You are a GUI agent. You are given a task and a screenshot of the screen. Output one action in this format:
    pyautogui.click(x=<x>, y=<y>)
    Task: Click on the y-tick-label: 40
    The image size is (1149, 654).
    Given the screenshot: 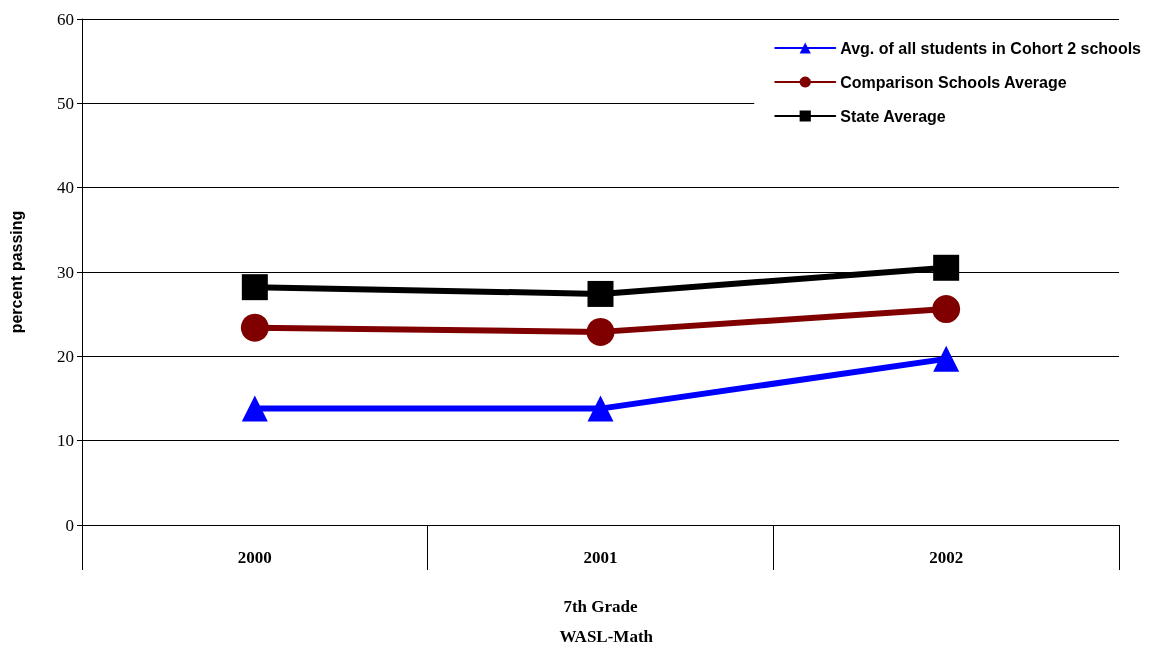 What is the action you would take?
    pyautogui.click(x=65, y=188)
    